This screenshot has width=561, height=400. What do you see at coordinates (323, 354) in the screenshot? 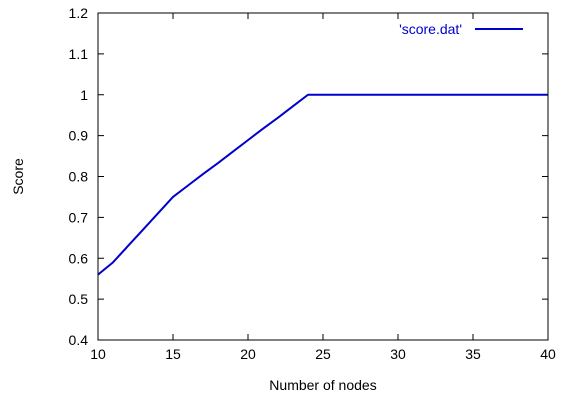
I see `x-tick-label: 25` at bounding box center [323, 354].